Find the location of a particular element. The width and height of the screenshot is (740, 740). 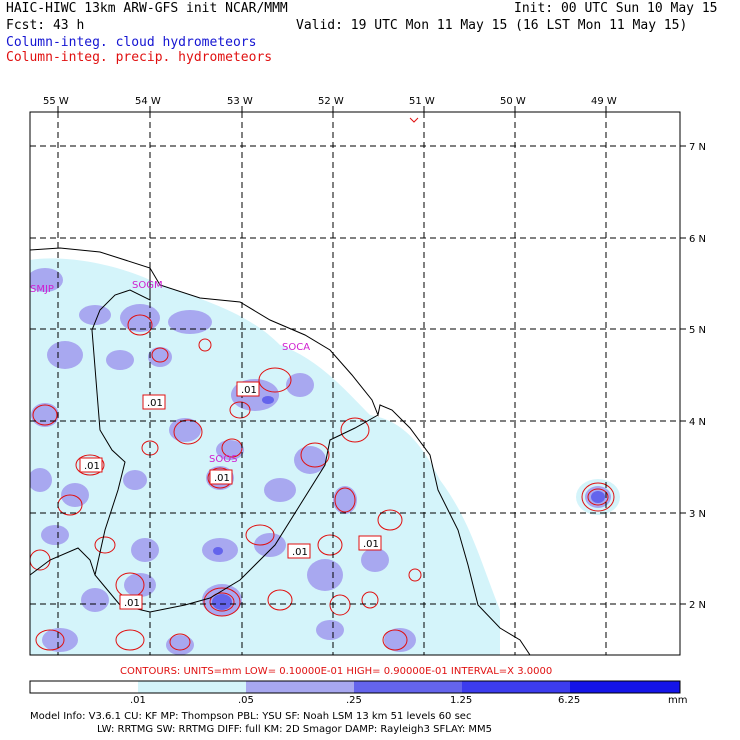

station-sogm: SOGM is located at coordinates (147, 285).